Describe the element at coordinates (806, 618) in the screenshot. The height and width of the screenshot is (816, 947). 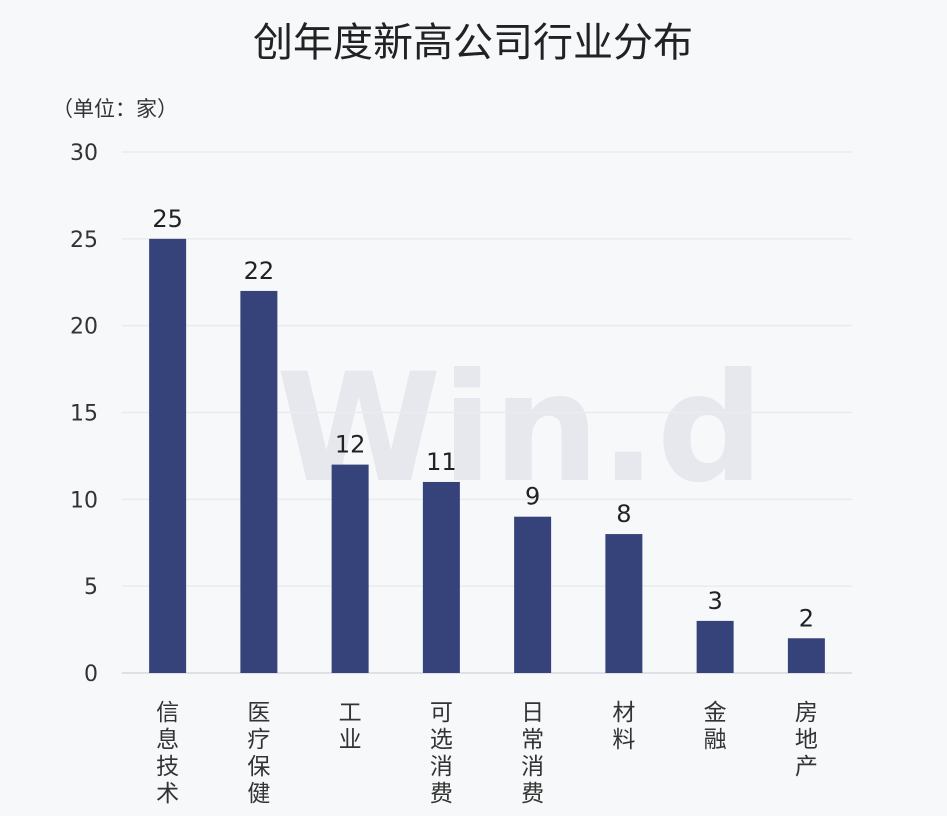
I see `data-label: 2` at that location.